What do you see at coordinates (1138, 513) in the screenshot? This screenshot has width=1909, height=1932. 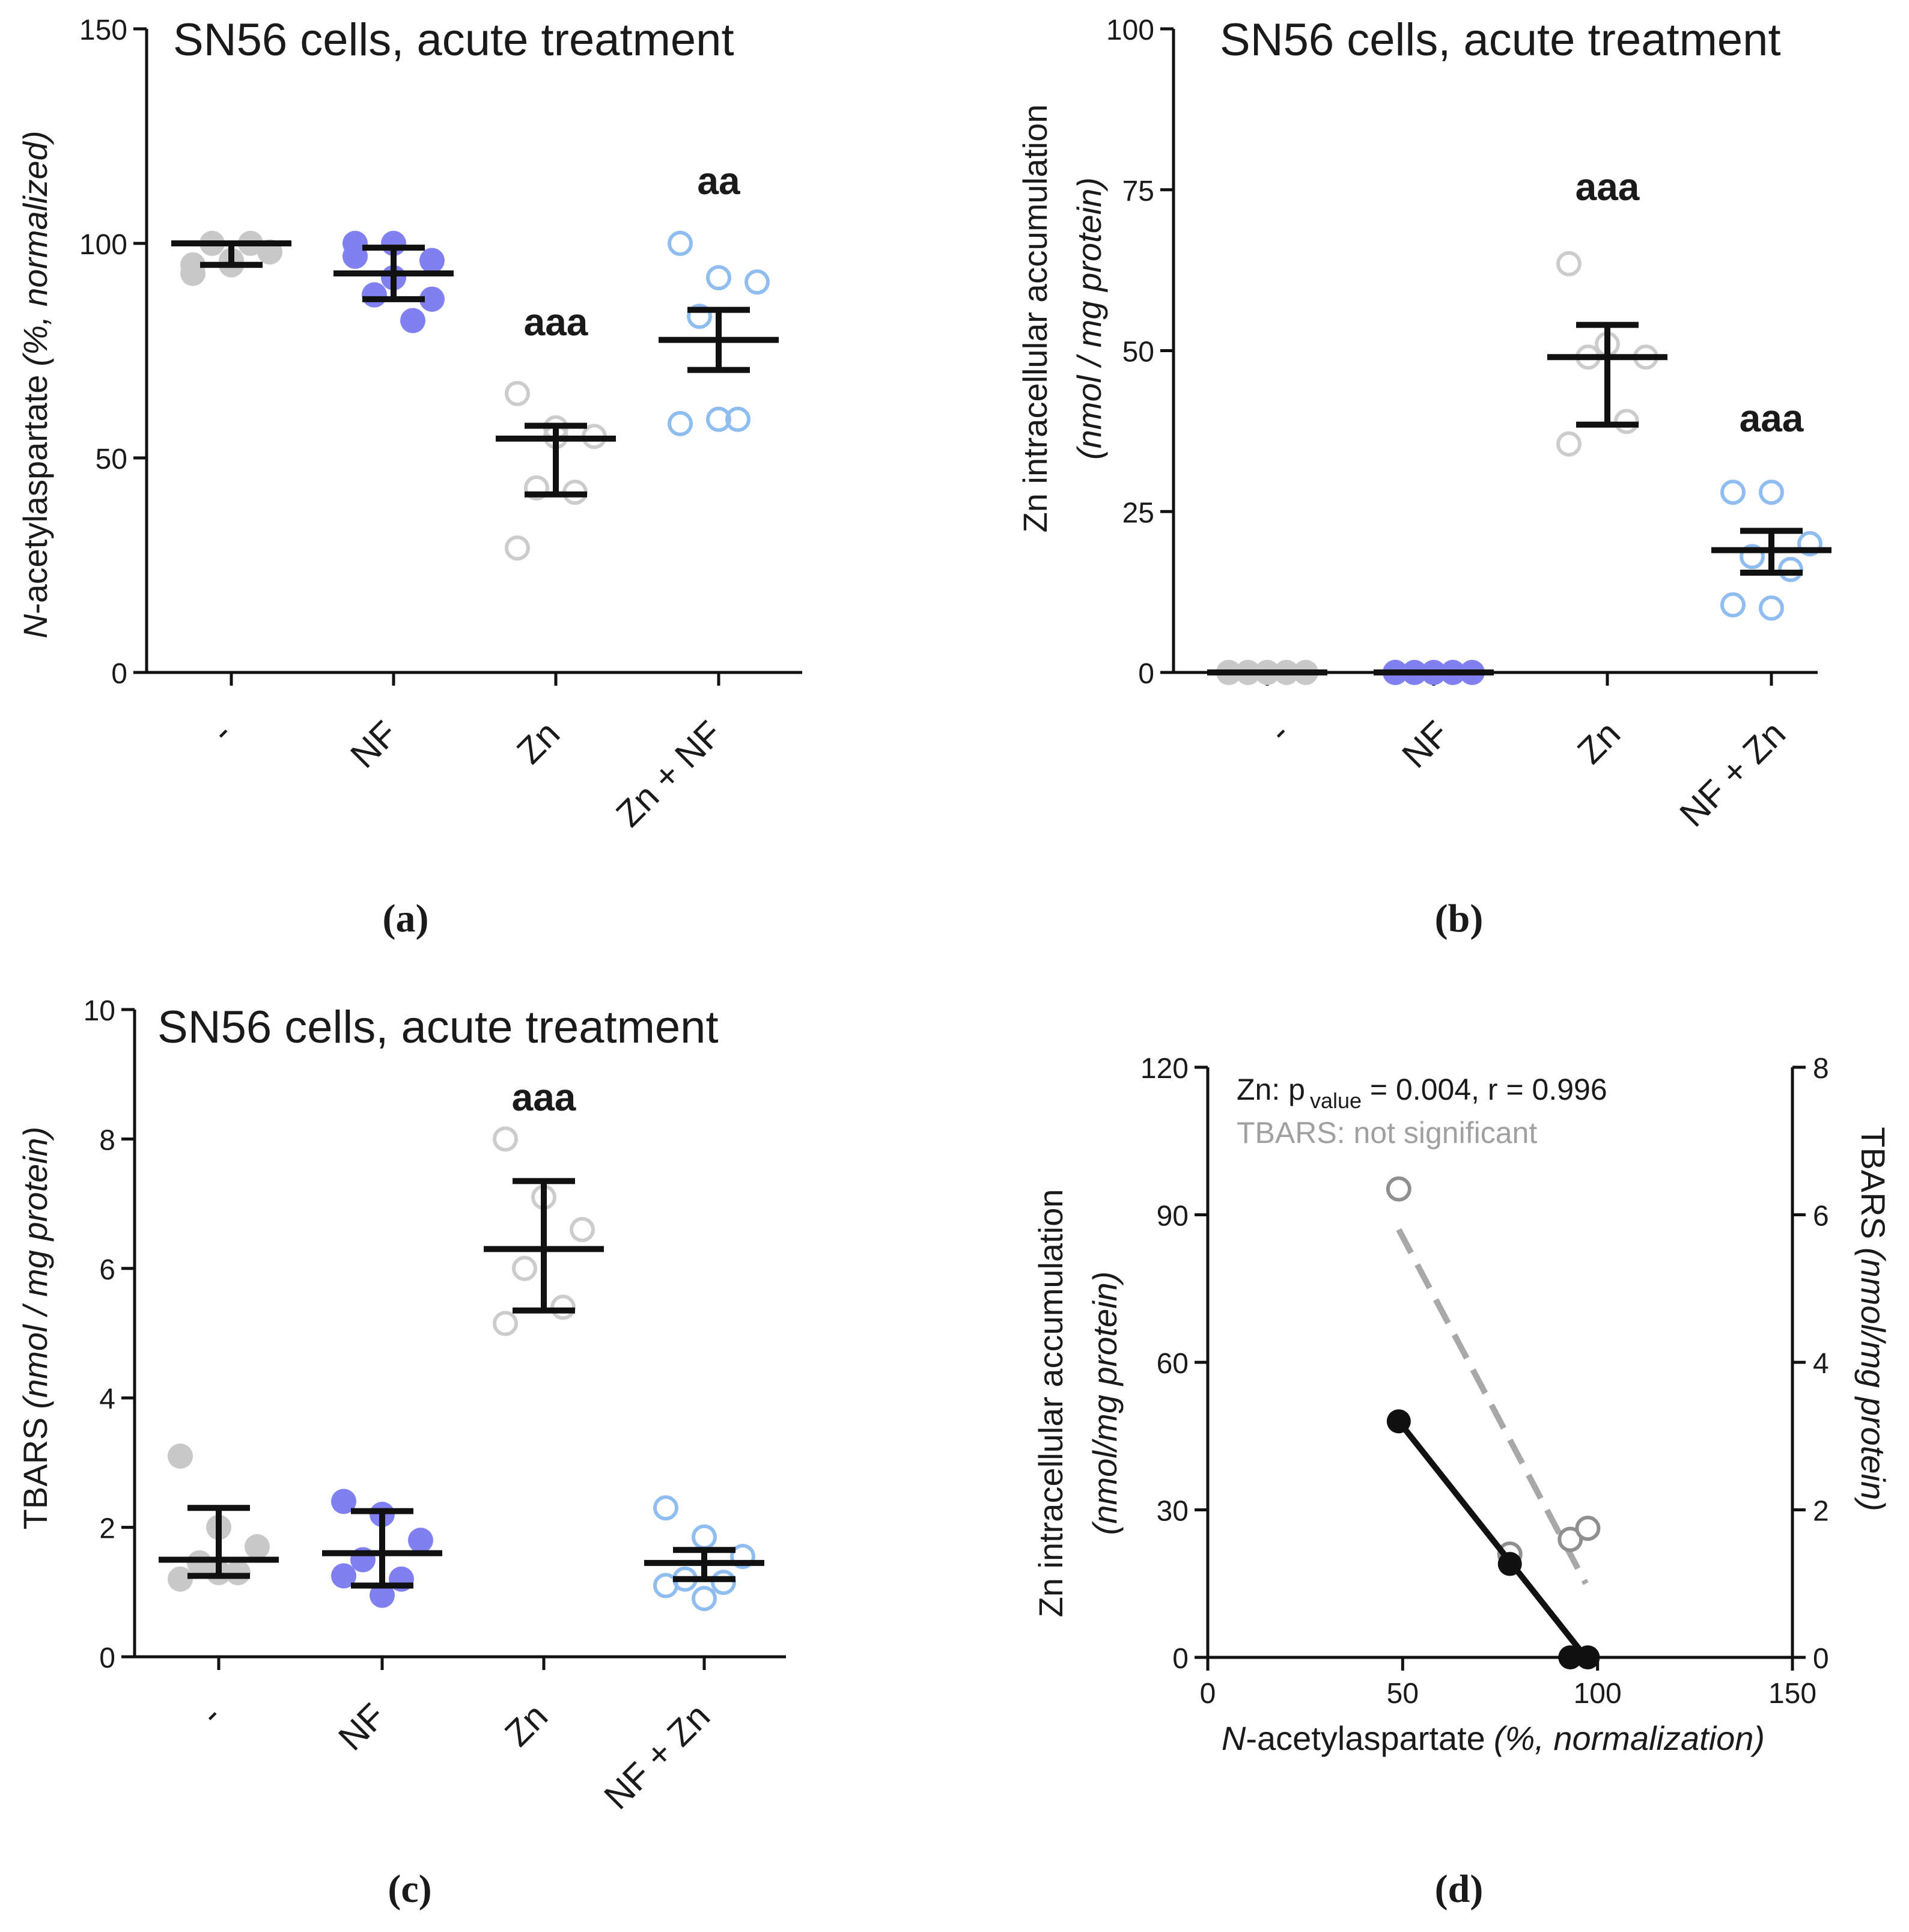 I see `y-tick-label: 25` at bounding box center [1138, 513].